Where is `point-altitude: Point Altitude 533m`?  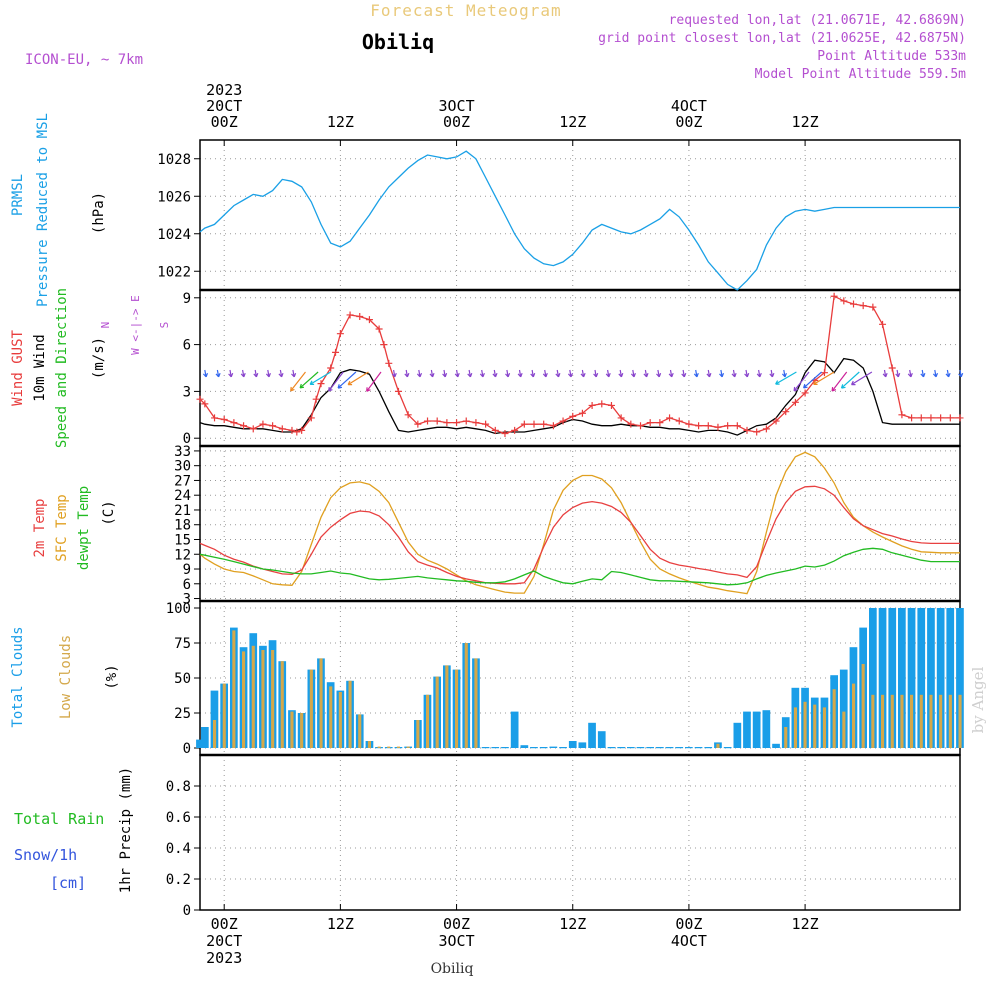 point-altitude: Point Altitude 533m is located at coordinates (891, 56).